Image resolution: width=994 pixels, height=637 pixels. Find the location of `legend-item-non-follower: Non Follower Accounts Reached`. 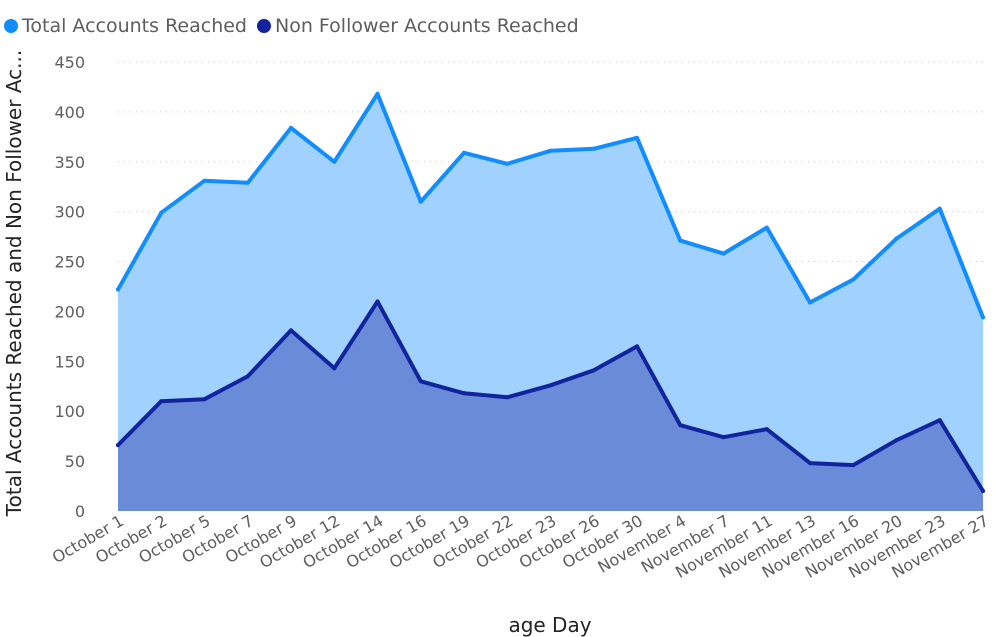

legend-item-non-follower: Non Follower Accounts Reached is located at coordinates (418, 26).